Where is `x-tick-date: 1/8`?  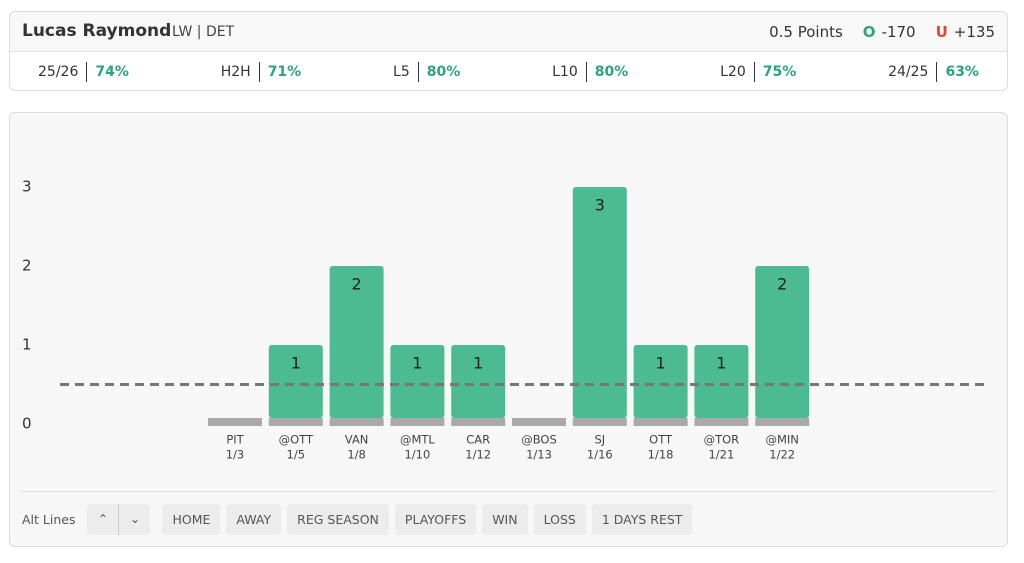
x-tick-date: 1/8 is located at coordinates (356, 455).